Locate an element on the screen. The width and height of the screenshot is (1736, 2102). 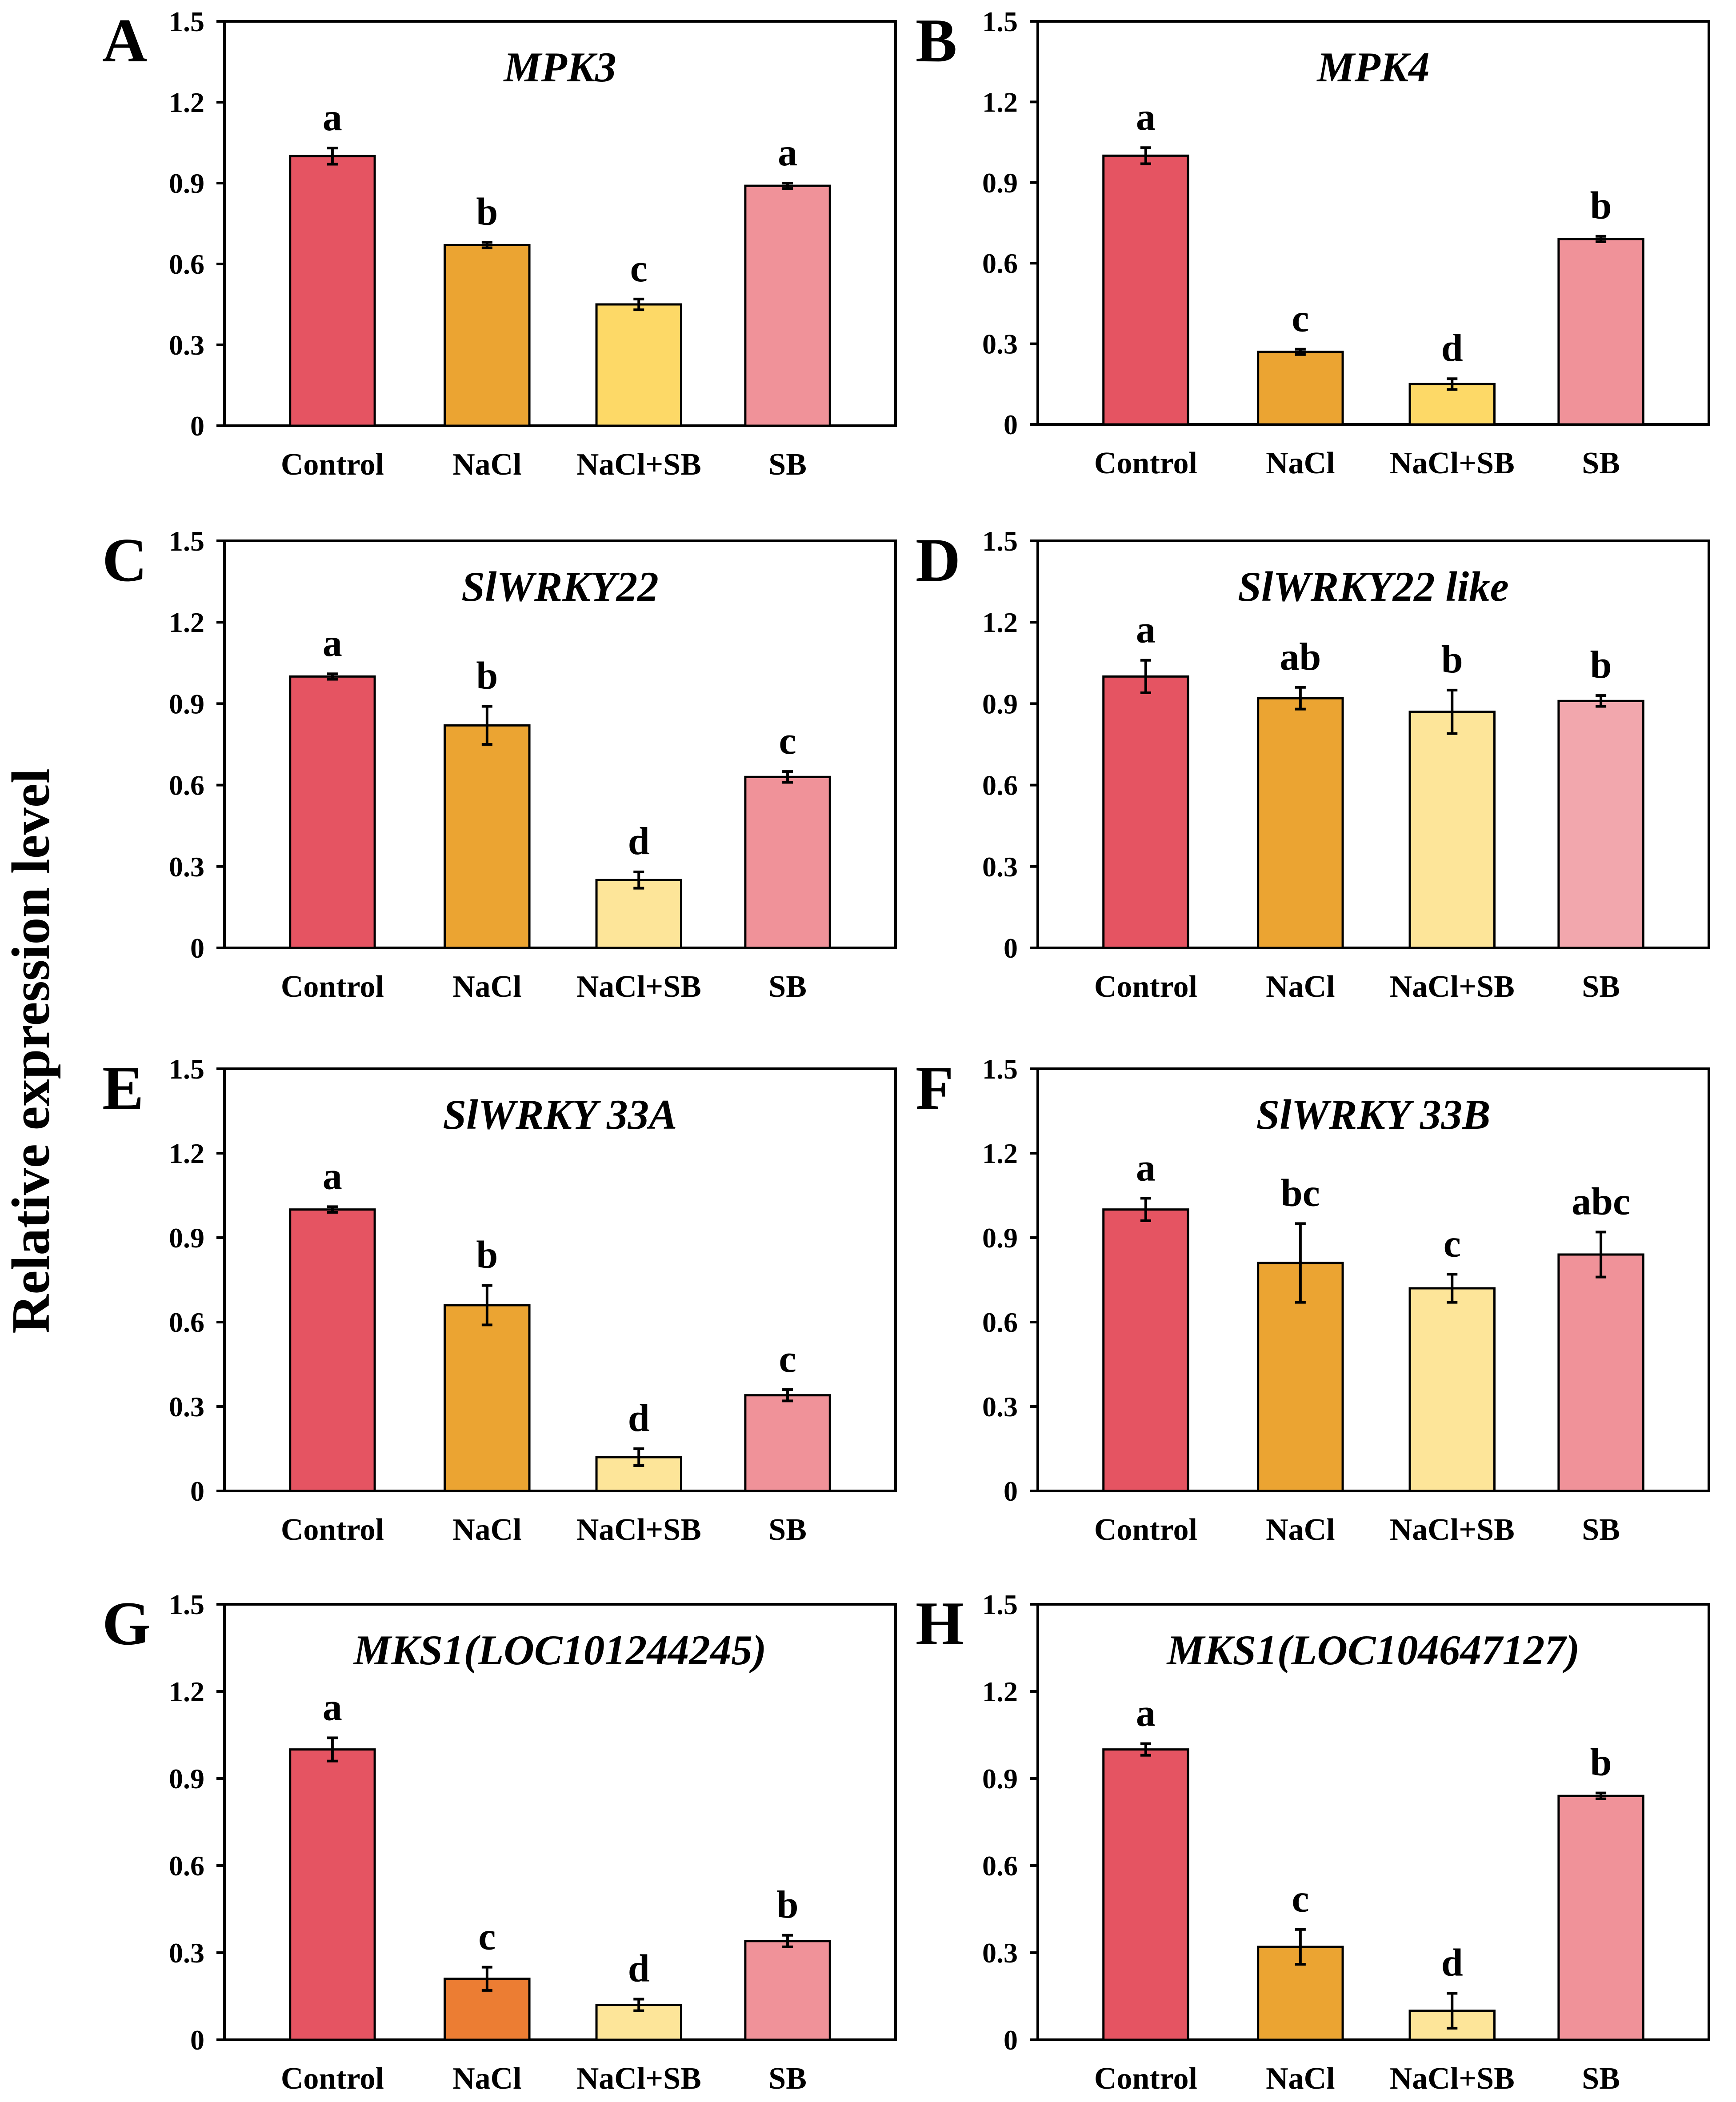
panel-letter: B is located at coordinates (936, 40).